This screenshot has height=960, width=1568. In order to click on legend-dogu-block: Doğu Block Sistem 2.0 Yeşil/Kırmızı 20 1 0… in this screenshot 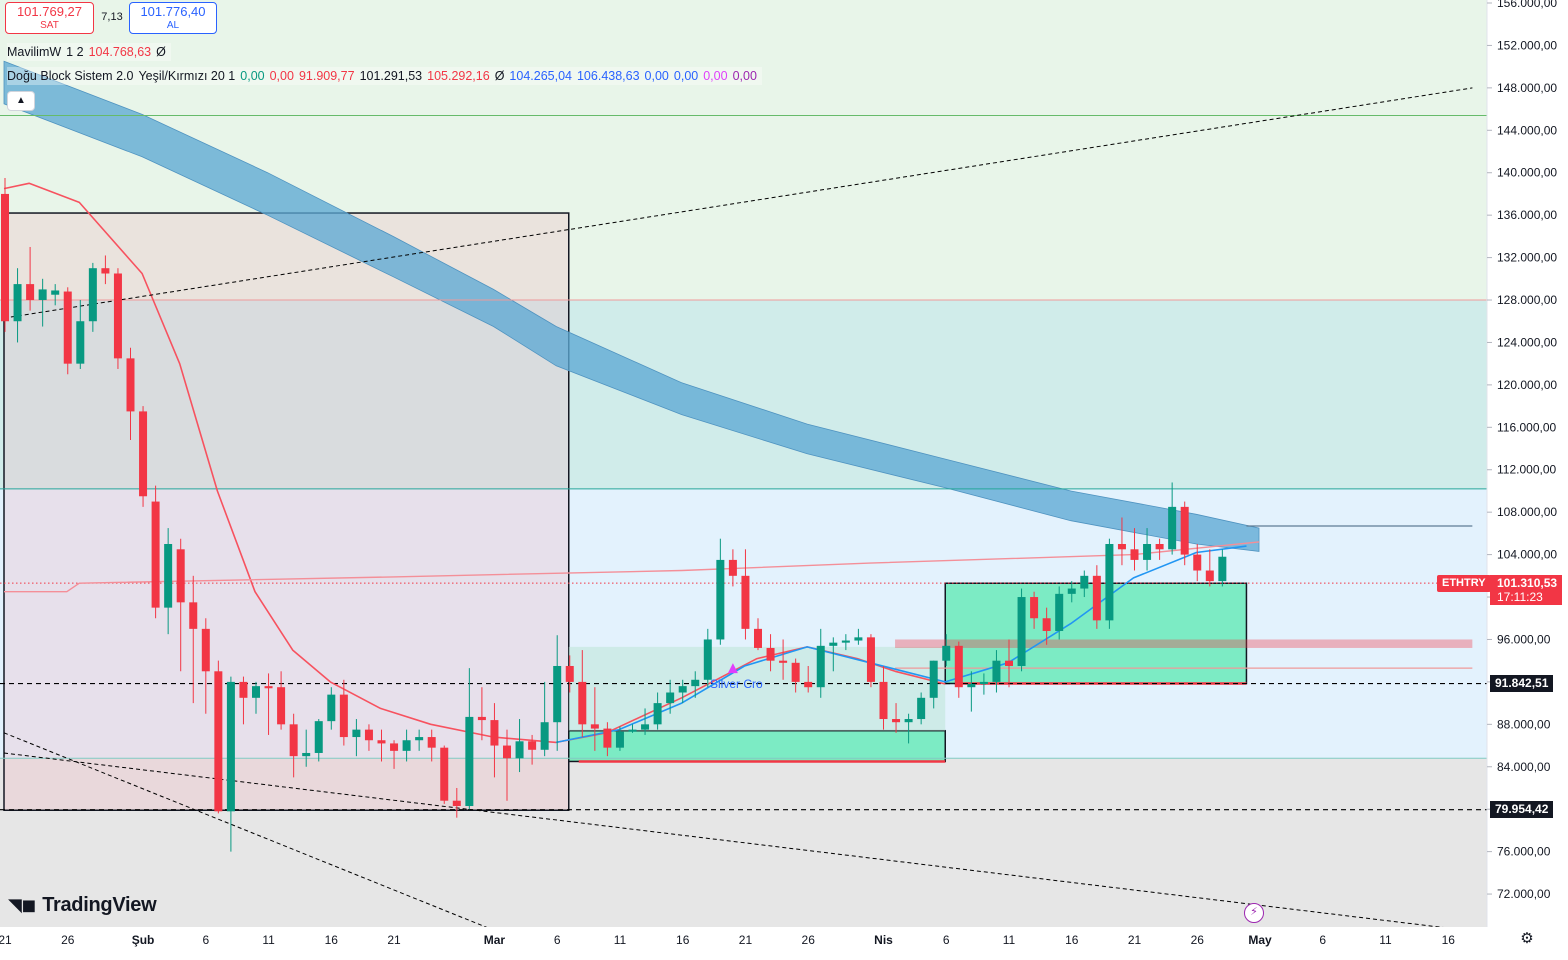, I will do `click(384, 76)`.